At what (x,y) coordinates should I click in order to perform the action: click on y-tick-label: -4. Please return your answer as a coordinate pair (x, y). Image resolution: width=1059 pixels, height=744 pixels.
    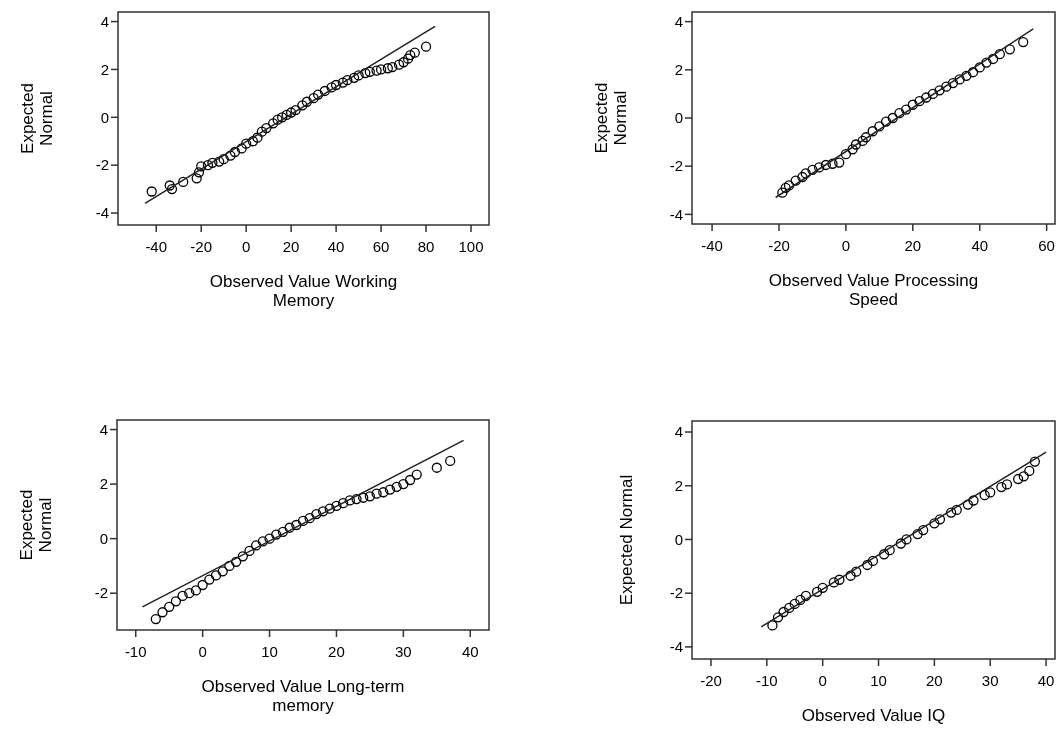
    Looking at the image, I should click on (676, 647).